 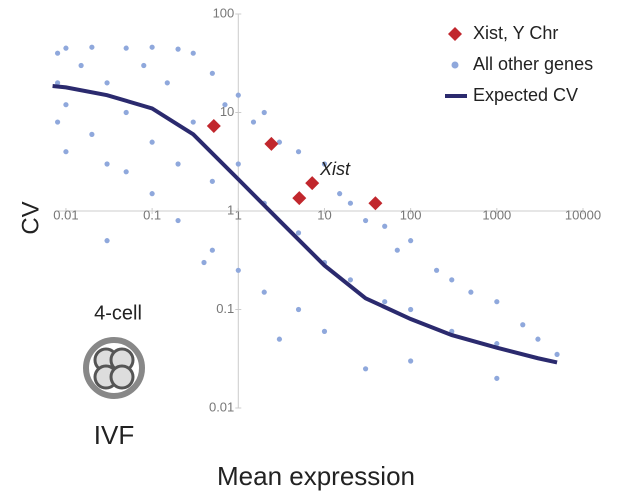 I want to click on y-axis-label: CV, so click(x=30, y=217).